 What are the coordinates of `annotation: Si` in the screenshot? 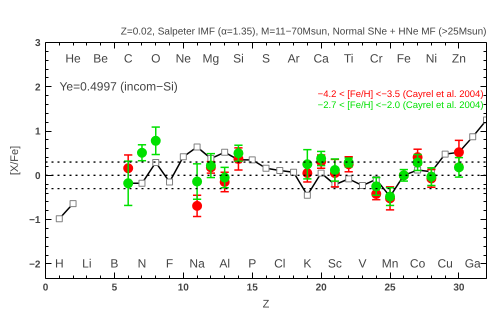 It's located at (238, 59).